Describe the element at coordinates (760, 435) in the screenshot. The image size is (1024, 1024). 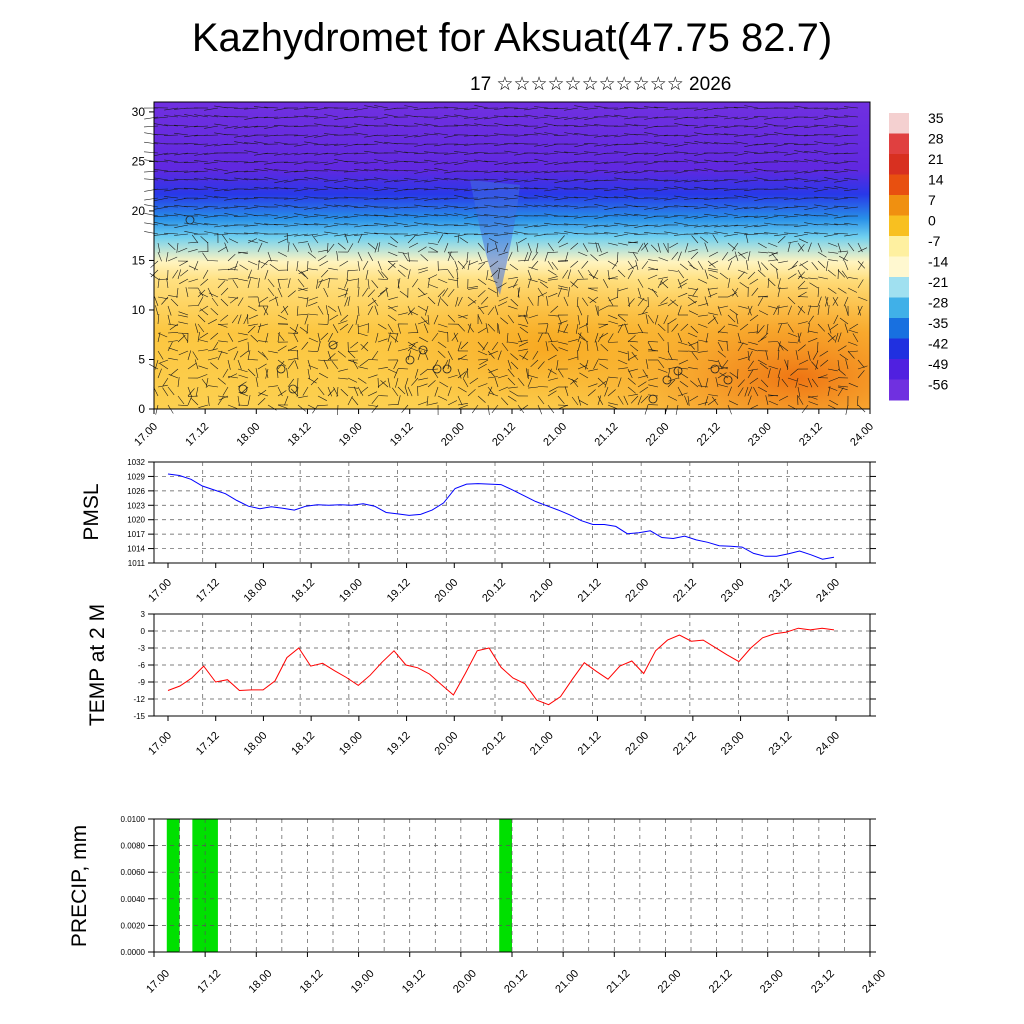
I see `xsec-time-label-23.00: 23.00` at that location.